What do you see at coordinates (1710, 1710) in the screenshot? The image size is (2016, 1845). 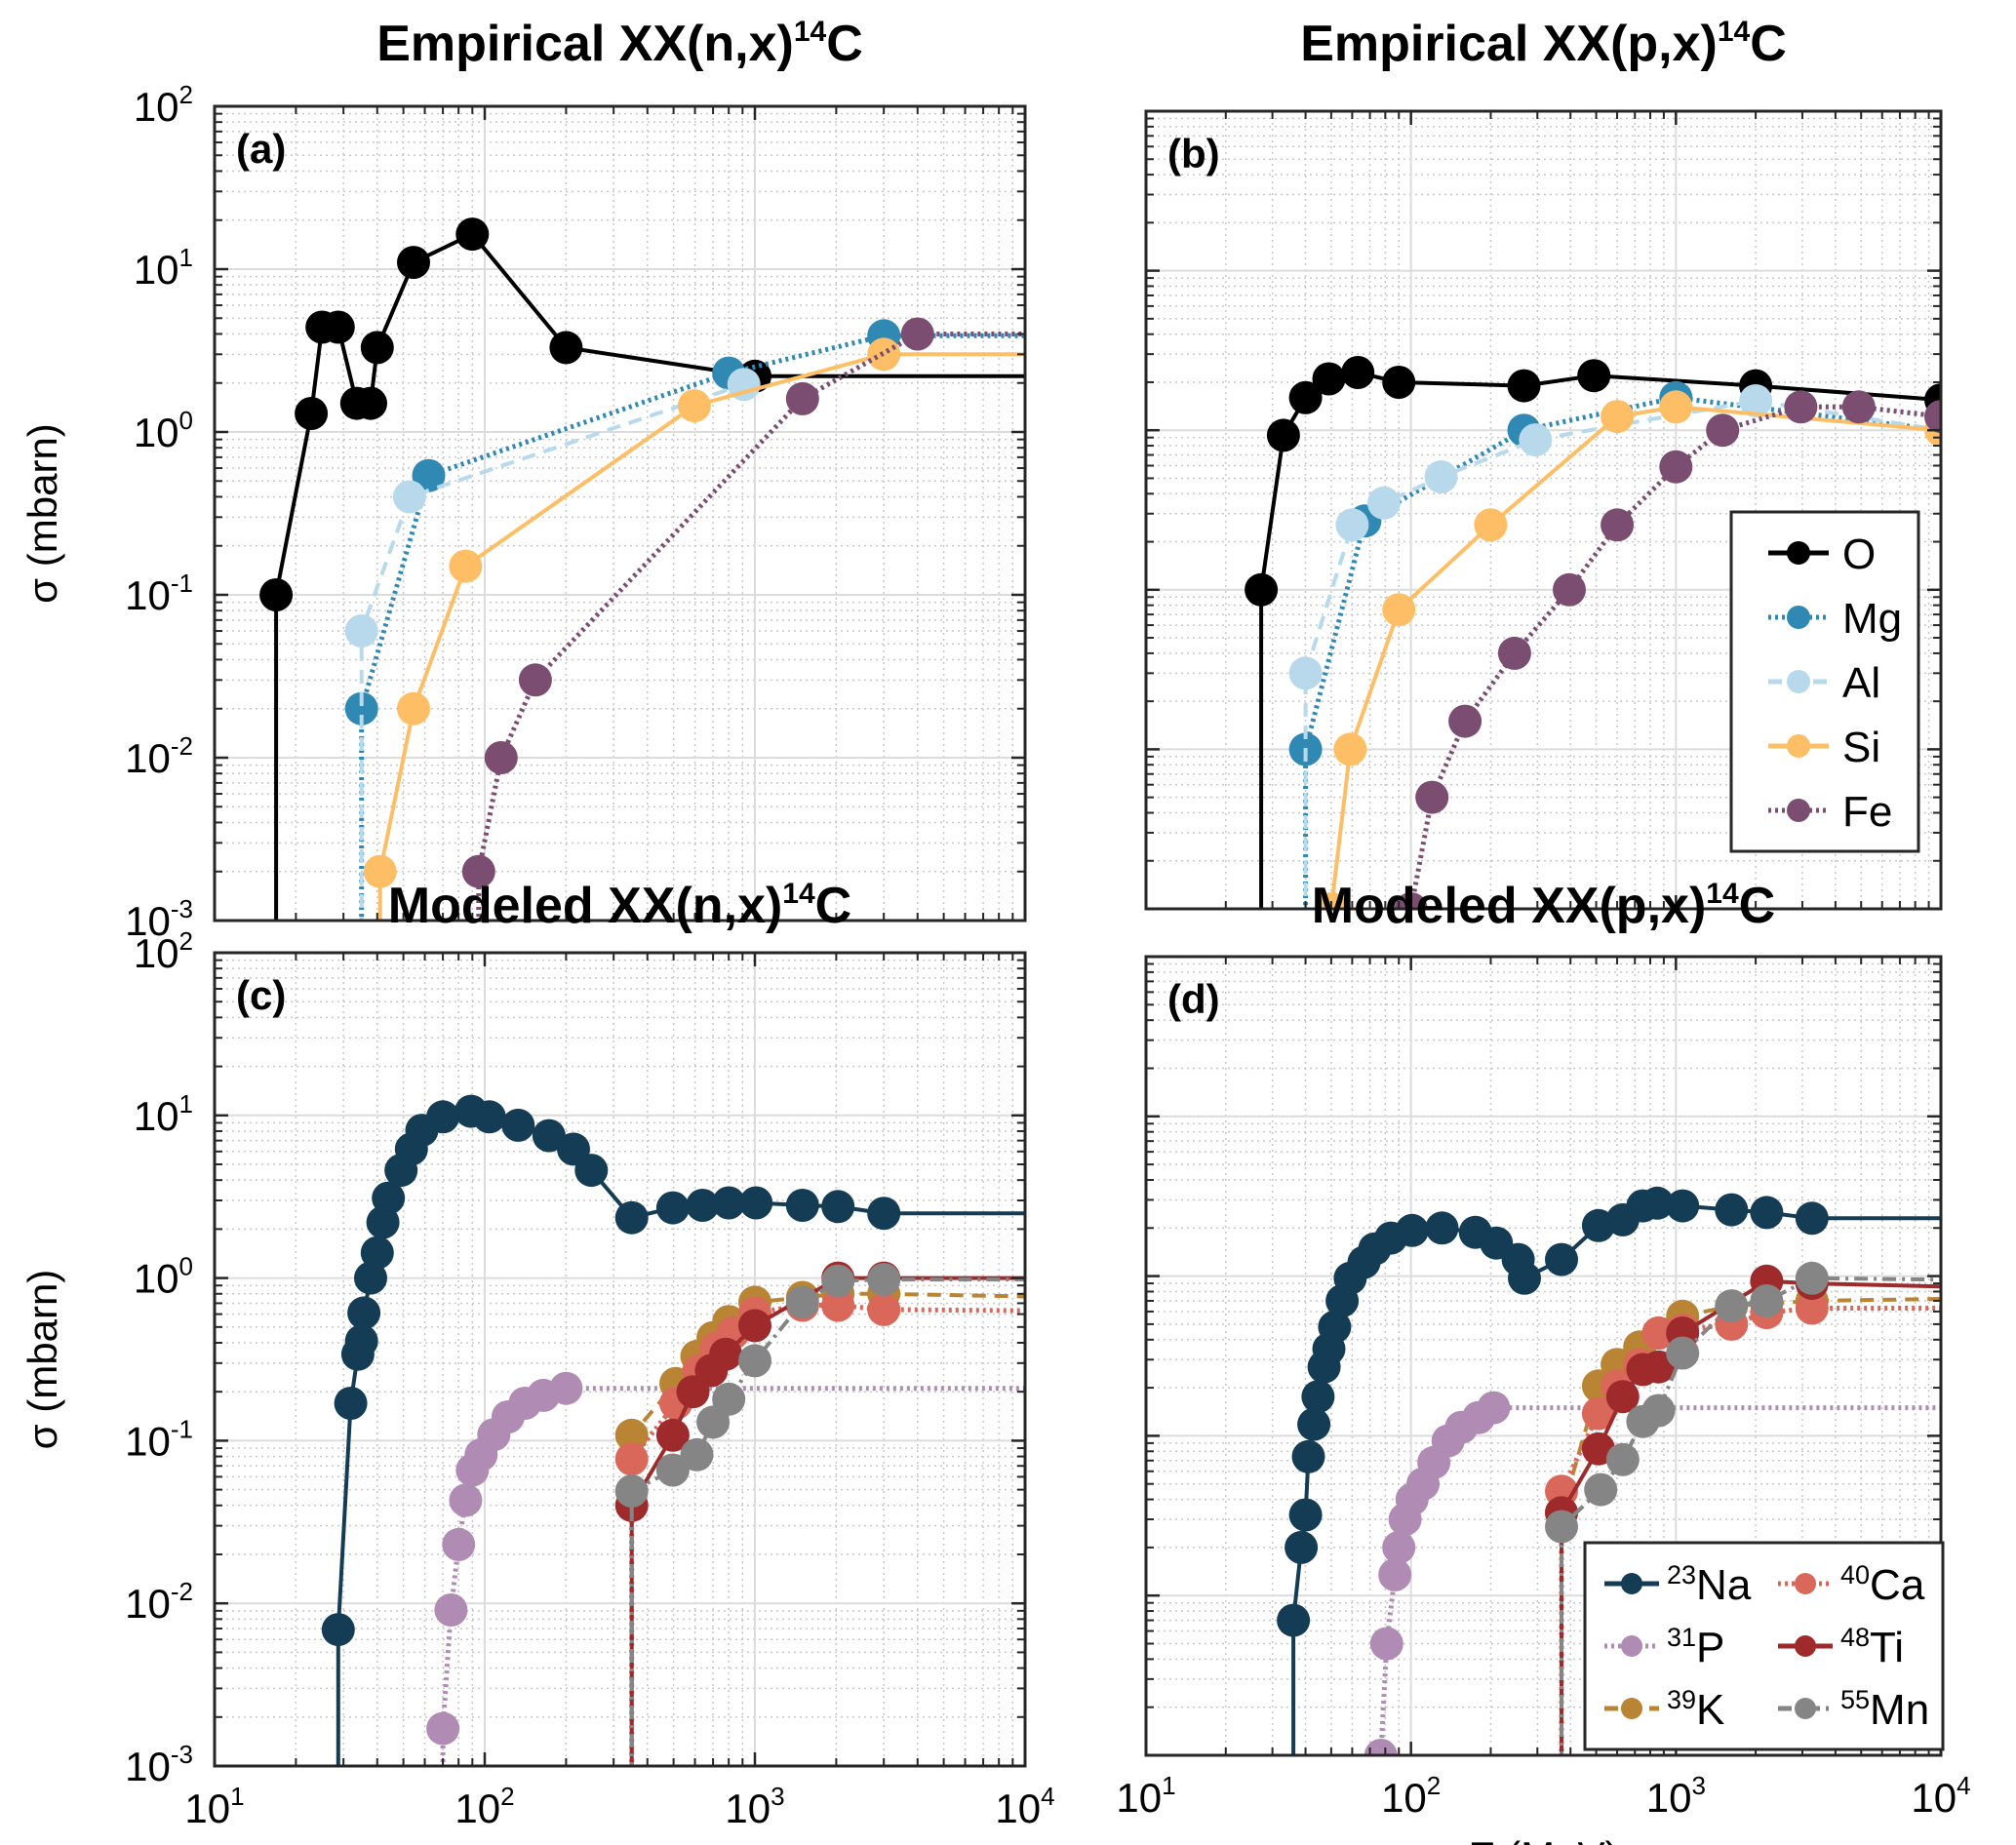 I see `legend-element: K` at bounding box center [1710, 1710].